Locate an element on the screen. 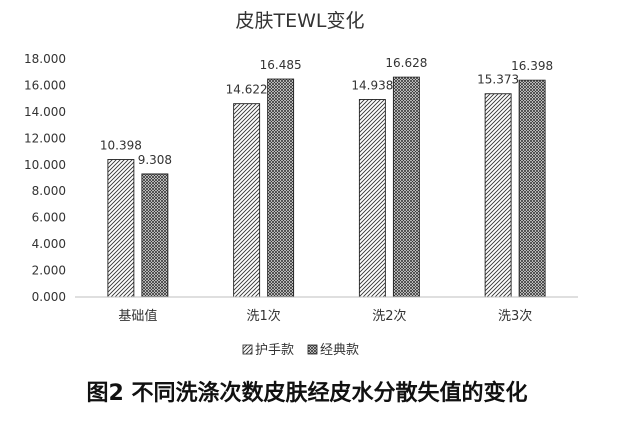 Image resolution: width=618 pixels, height=429 pixels. y-tick-label: 4.000 is located at coordinates (49, 244).